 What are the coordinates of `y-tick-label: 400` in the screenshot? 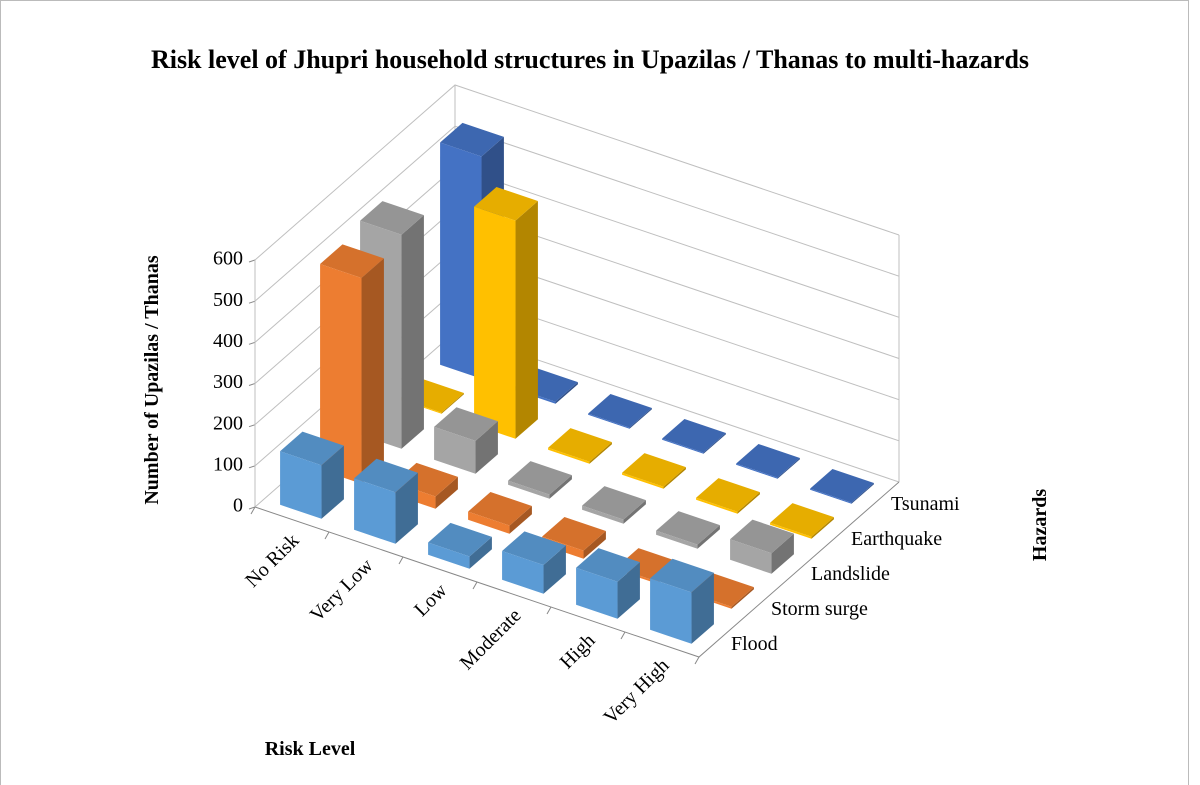 It's located at (228, 341).